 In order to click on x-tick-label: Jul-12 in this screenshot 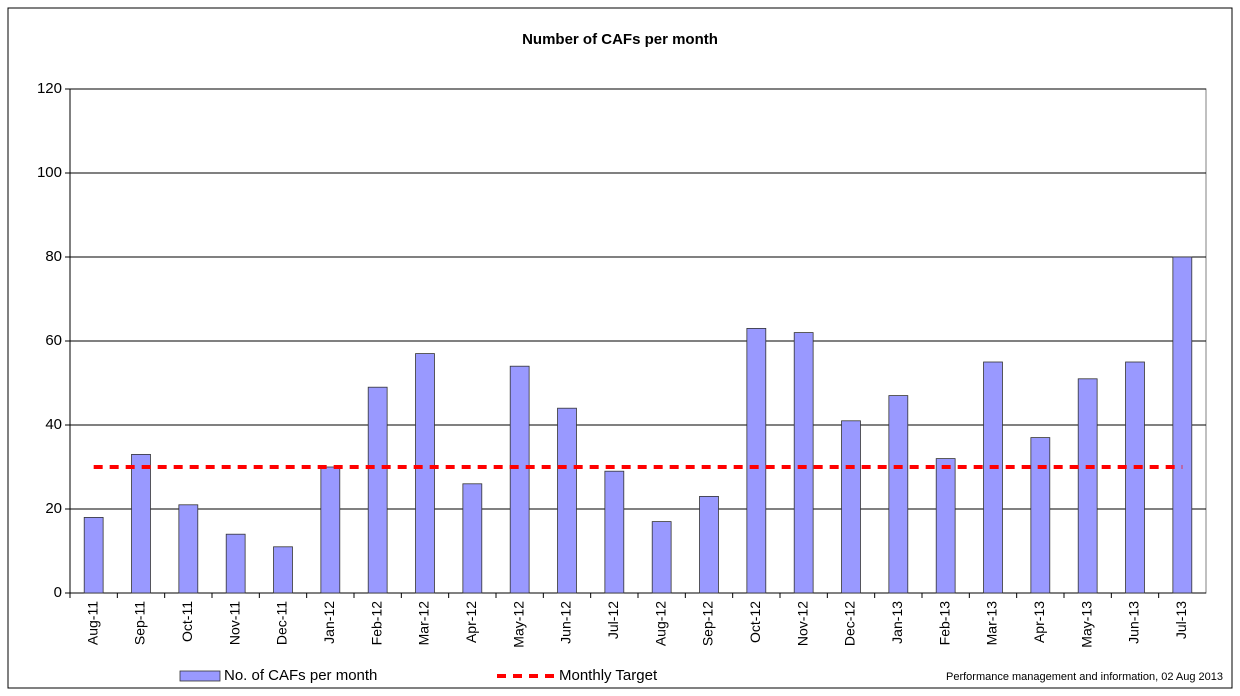, I will do `click(613, 620)`.